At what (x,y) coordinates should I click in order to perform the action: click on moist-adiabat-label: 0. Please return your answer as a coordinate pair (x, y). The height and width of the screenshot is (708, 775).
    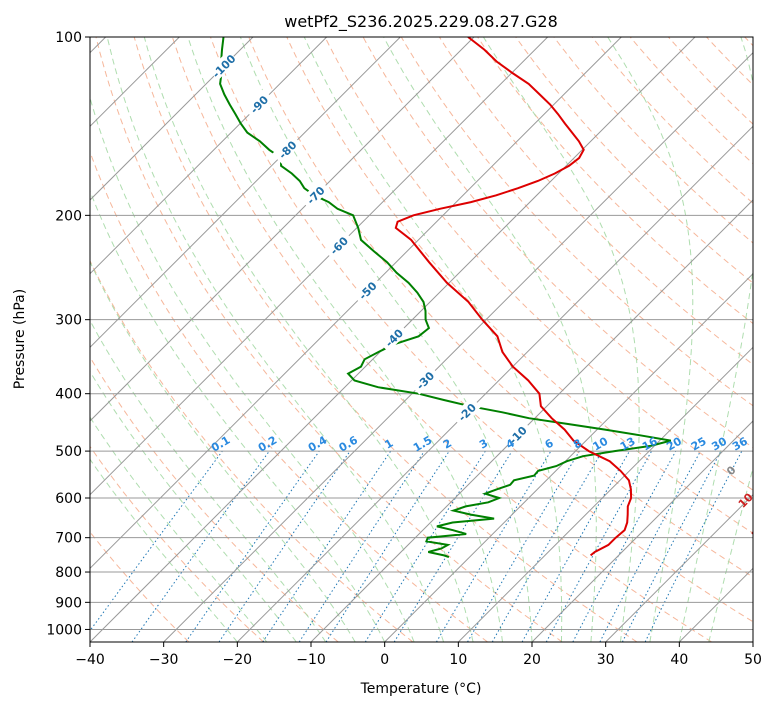
    Looking at the image, I should click on (731, 470).